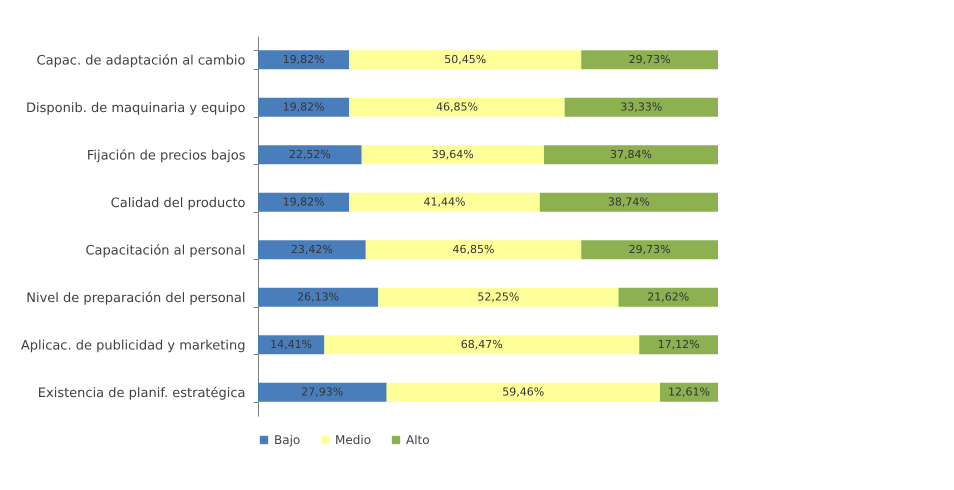 The image size is (954, 490). I want to click on data-label: 12,61%, so click(689, 391).